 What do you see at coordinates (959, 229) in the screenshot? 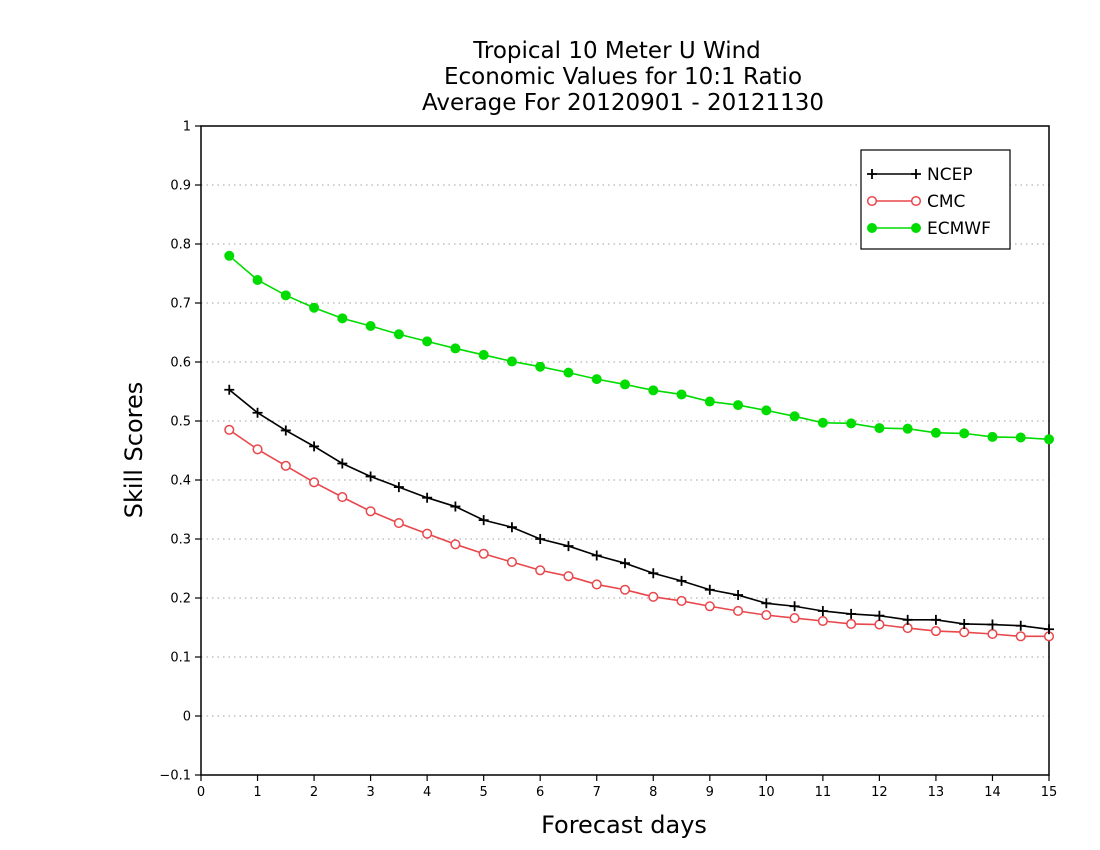
I see `legend-label: ECMWF` at bounding box center [959, 229].